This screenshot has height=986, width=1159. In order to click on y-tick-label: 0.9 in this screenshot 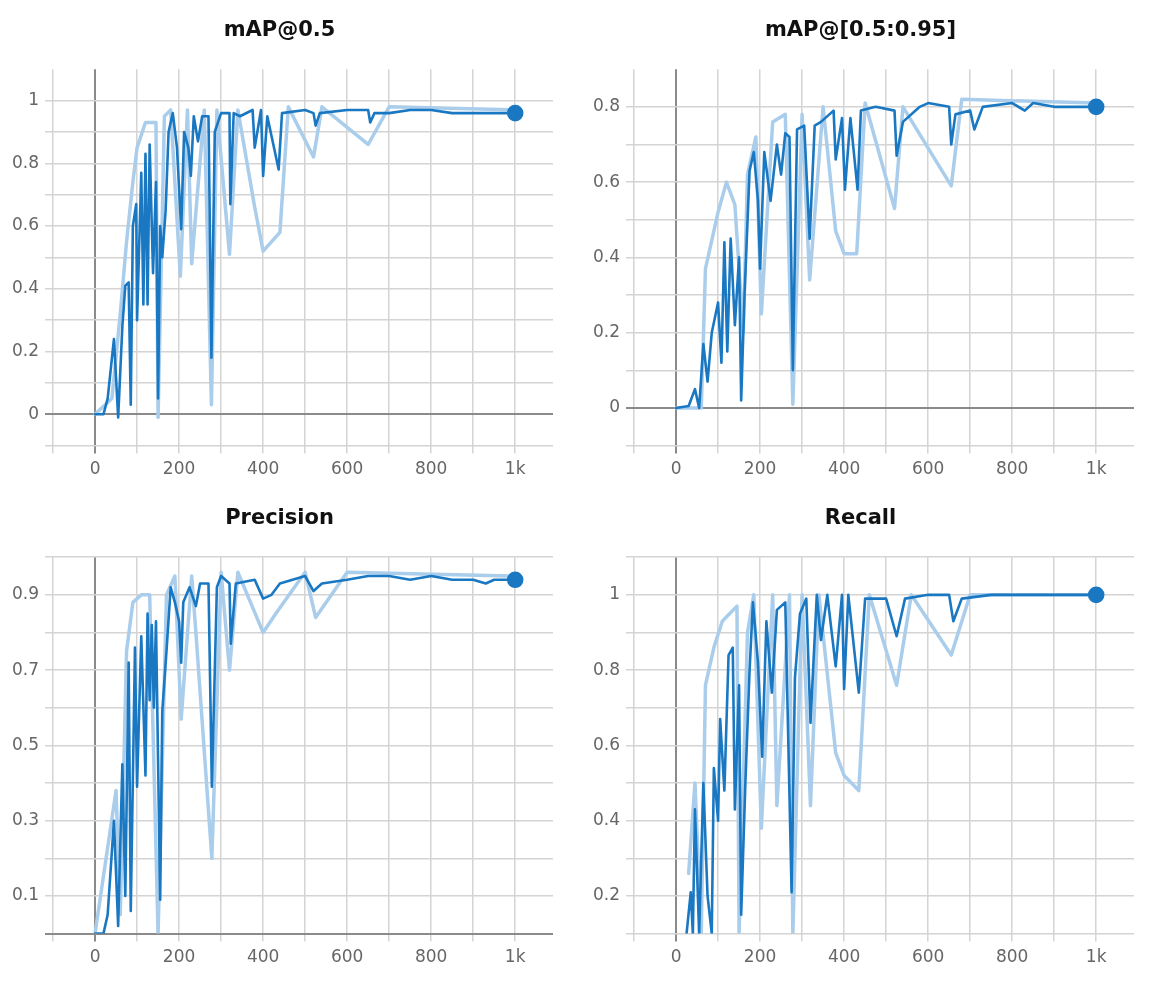, I will do `click(25, 593)`.